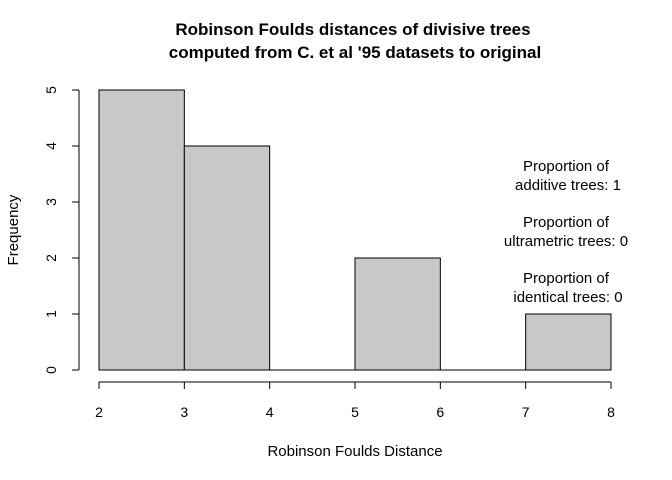 The width and height of the screenshot is (672, 480). I want to click on annotation-ultrametric-line2: ultrametric trees: 0, so click(566, 241).